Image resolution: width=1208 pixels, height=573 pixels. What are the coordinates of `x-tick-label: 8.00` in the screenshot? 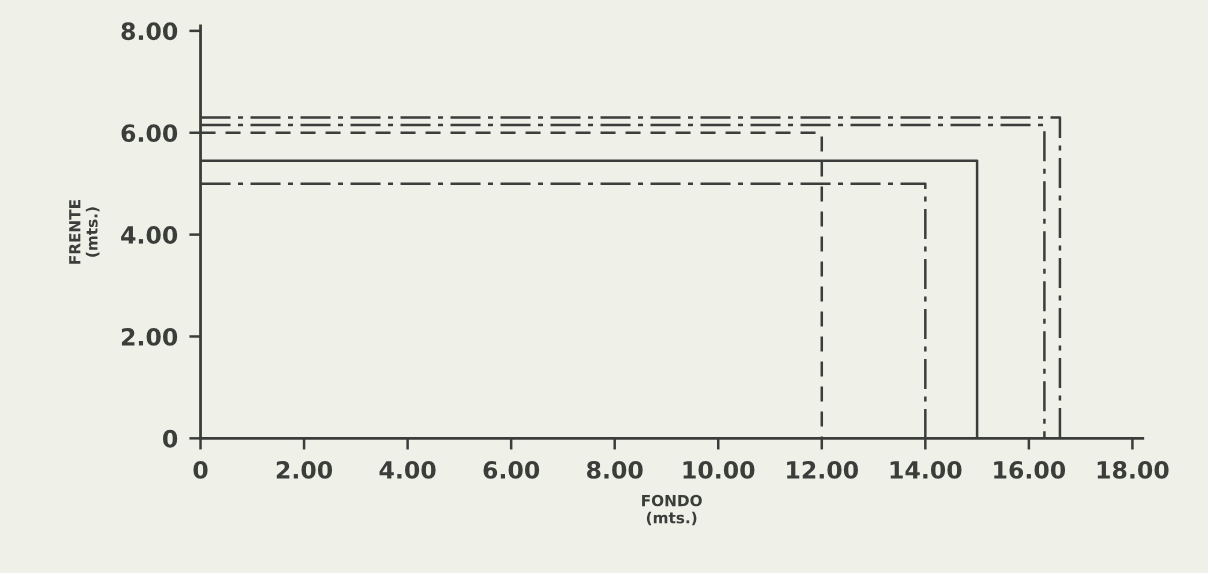 It's located at (615, 469).